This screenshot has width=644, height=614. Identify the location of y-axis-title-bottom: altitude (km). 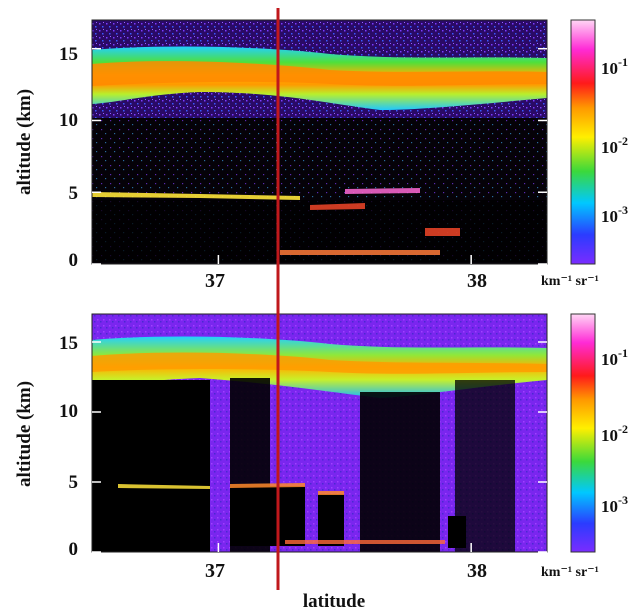
(24, 434).